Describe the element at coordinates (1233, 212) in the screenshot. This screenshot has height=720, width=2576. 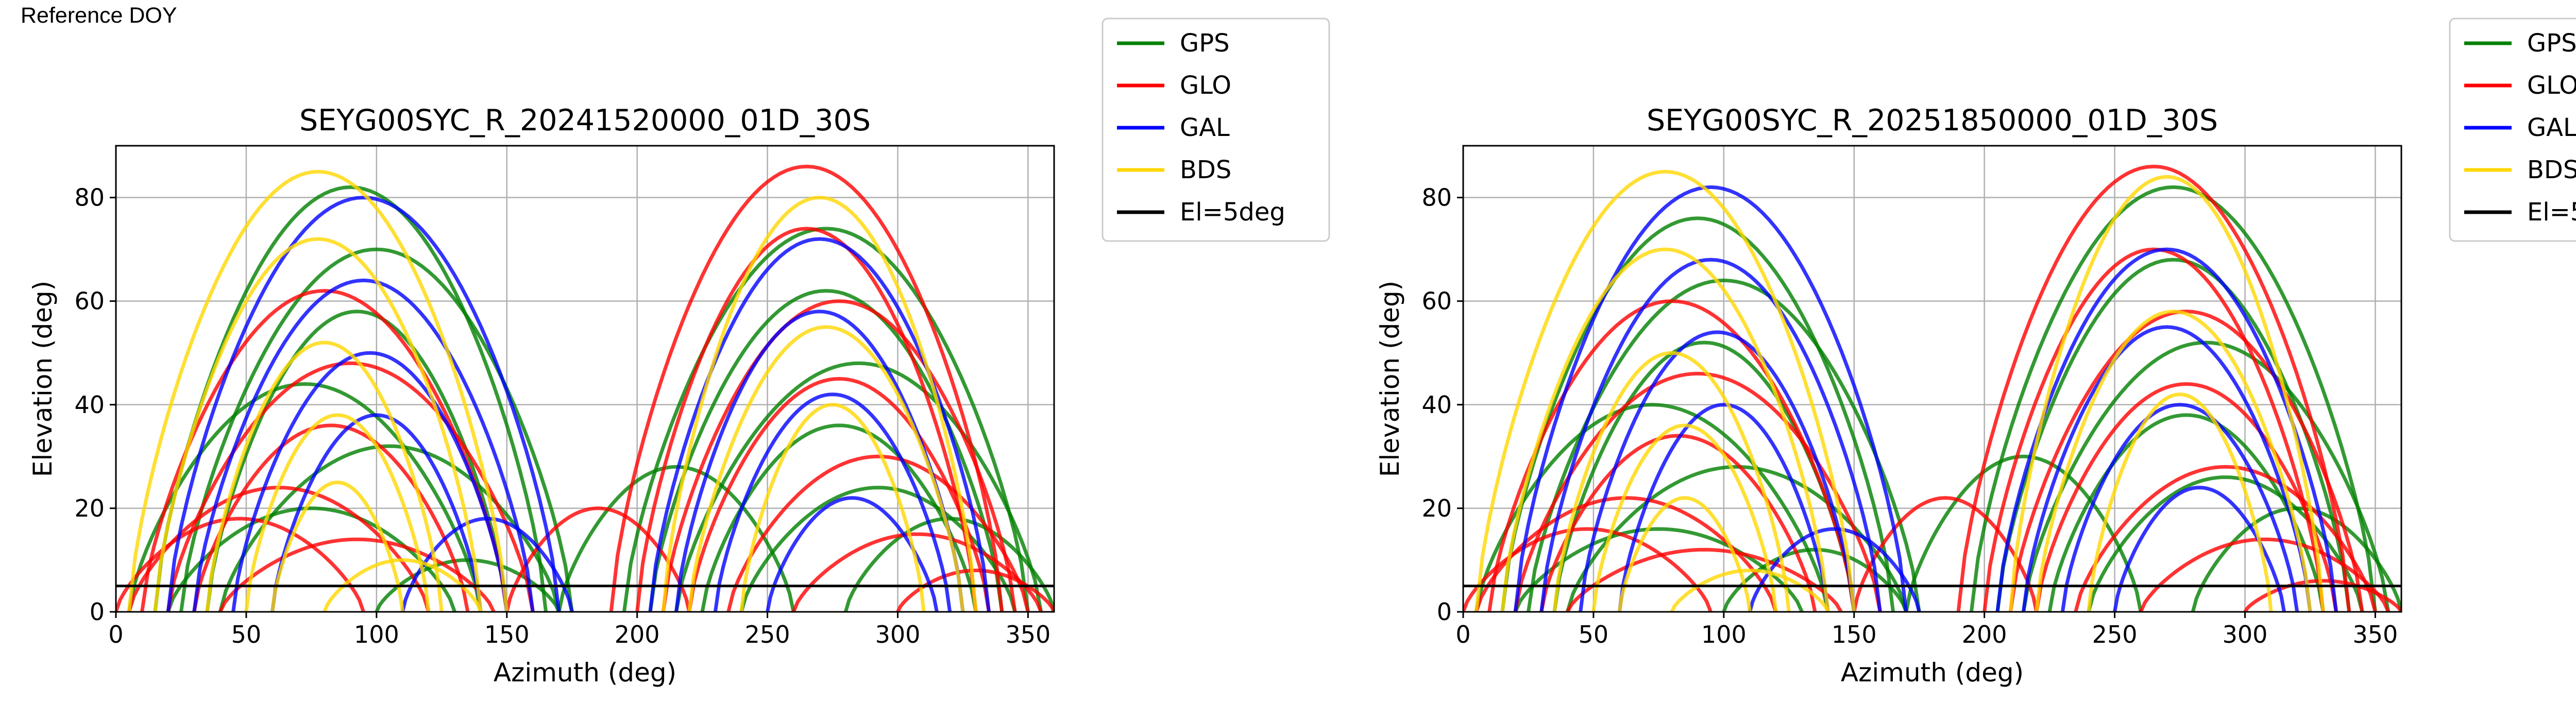
I see `legend-label: El=5deg` at that location.